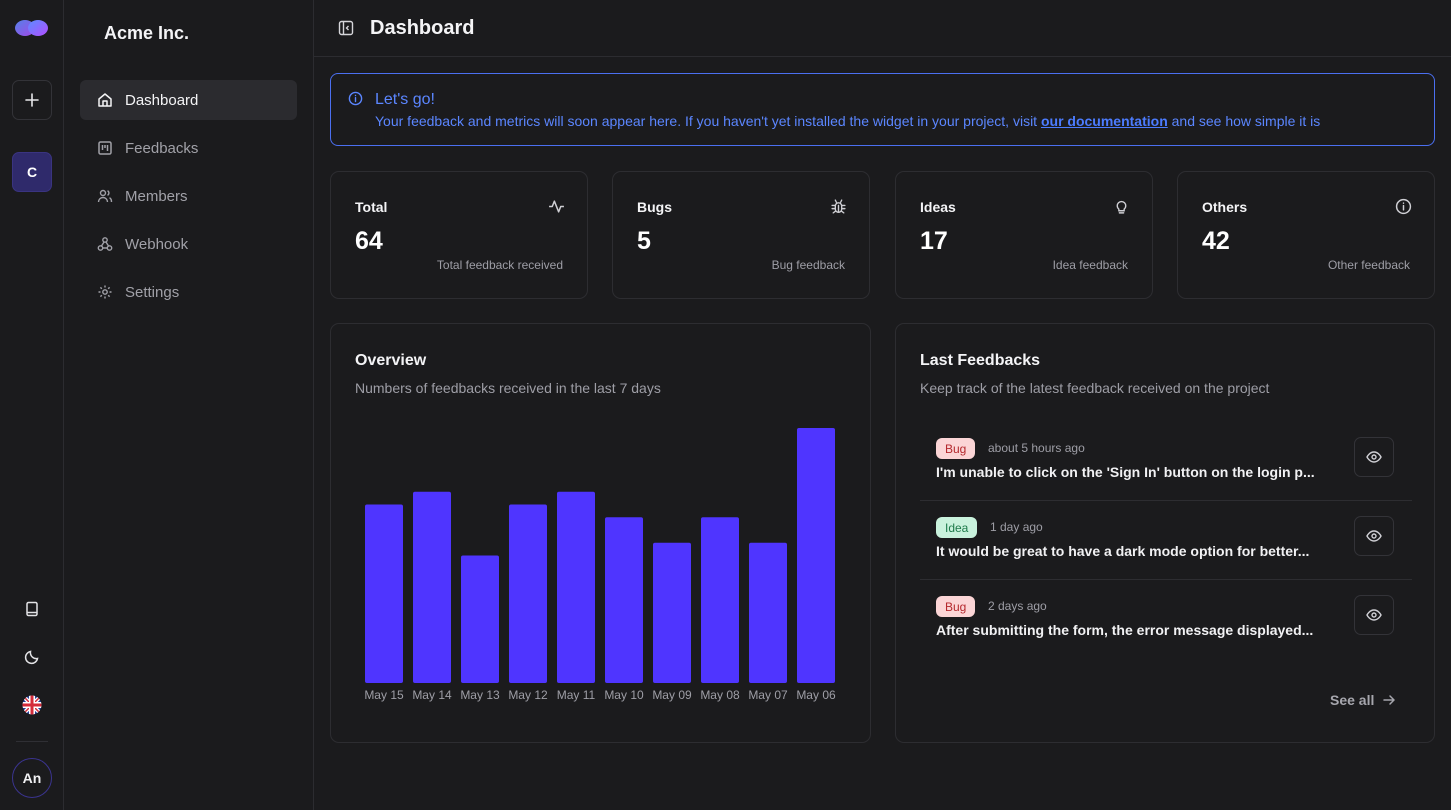 This screenshot has width=1451, height=810. Describe the element at coordinates (32, 28) in the screenshot. I see `logo-icon` at that location.